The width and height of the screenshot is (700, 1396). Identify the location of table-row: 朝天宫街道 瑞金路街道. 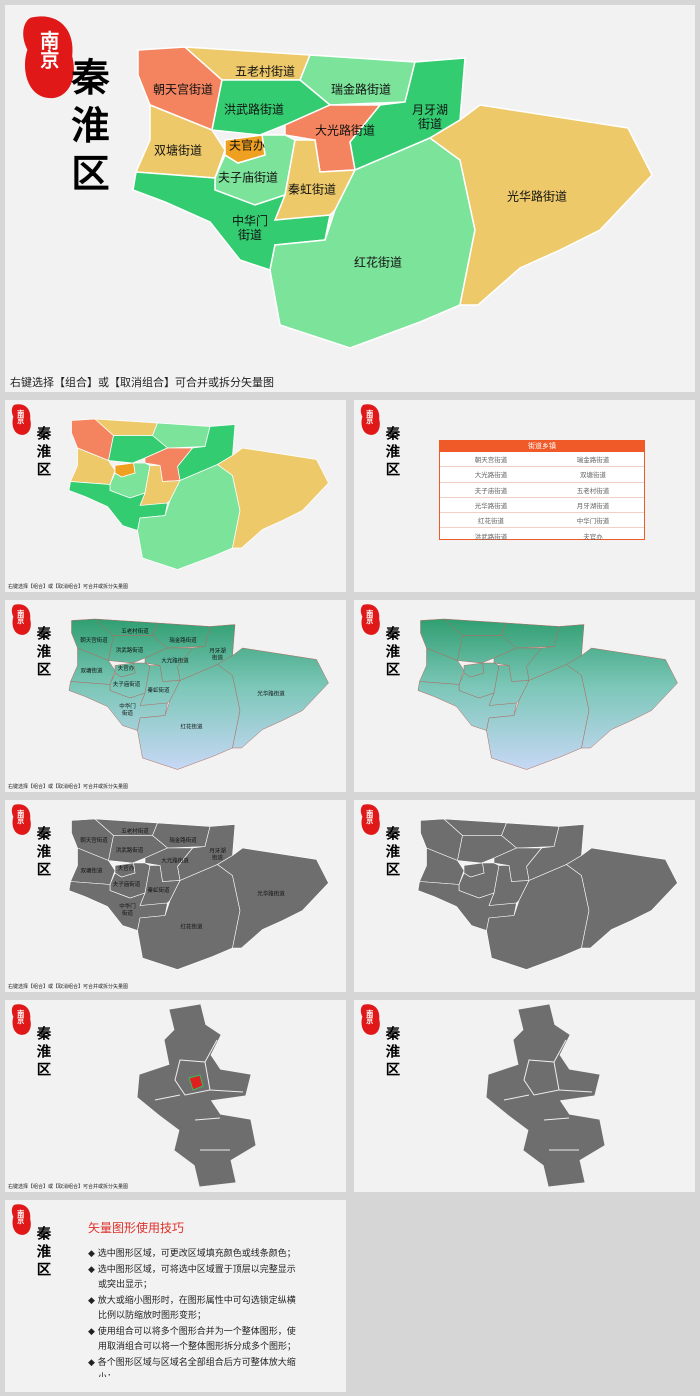
(542, 460).